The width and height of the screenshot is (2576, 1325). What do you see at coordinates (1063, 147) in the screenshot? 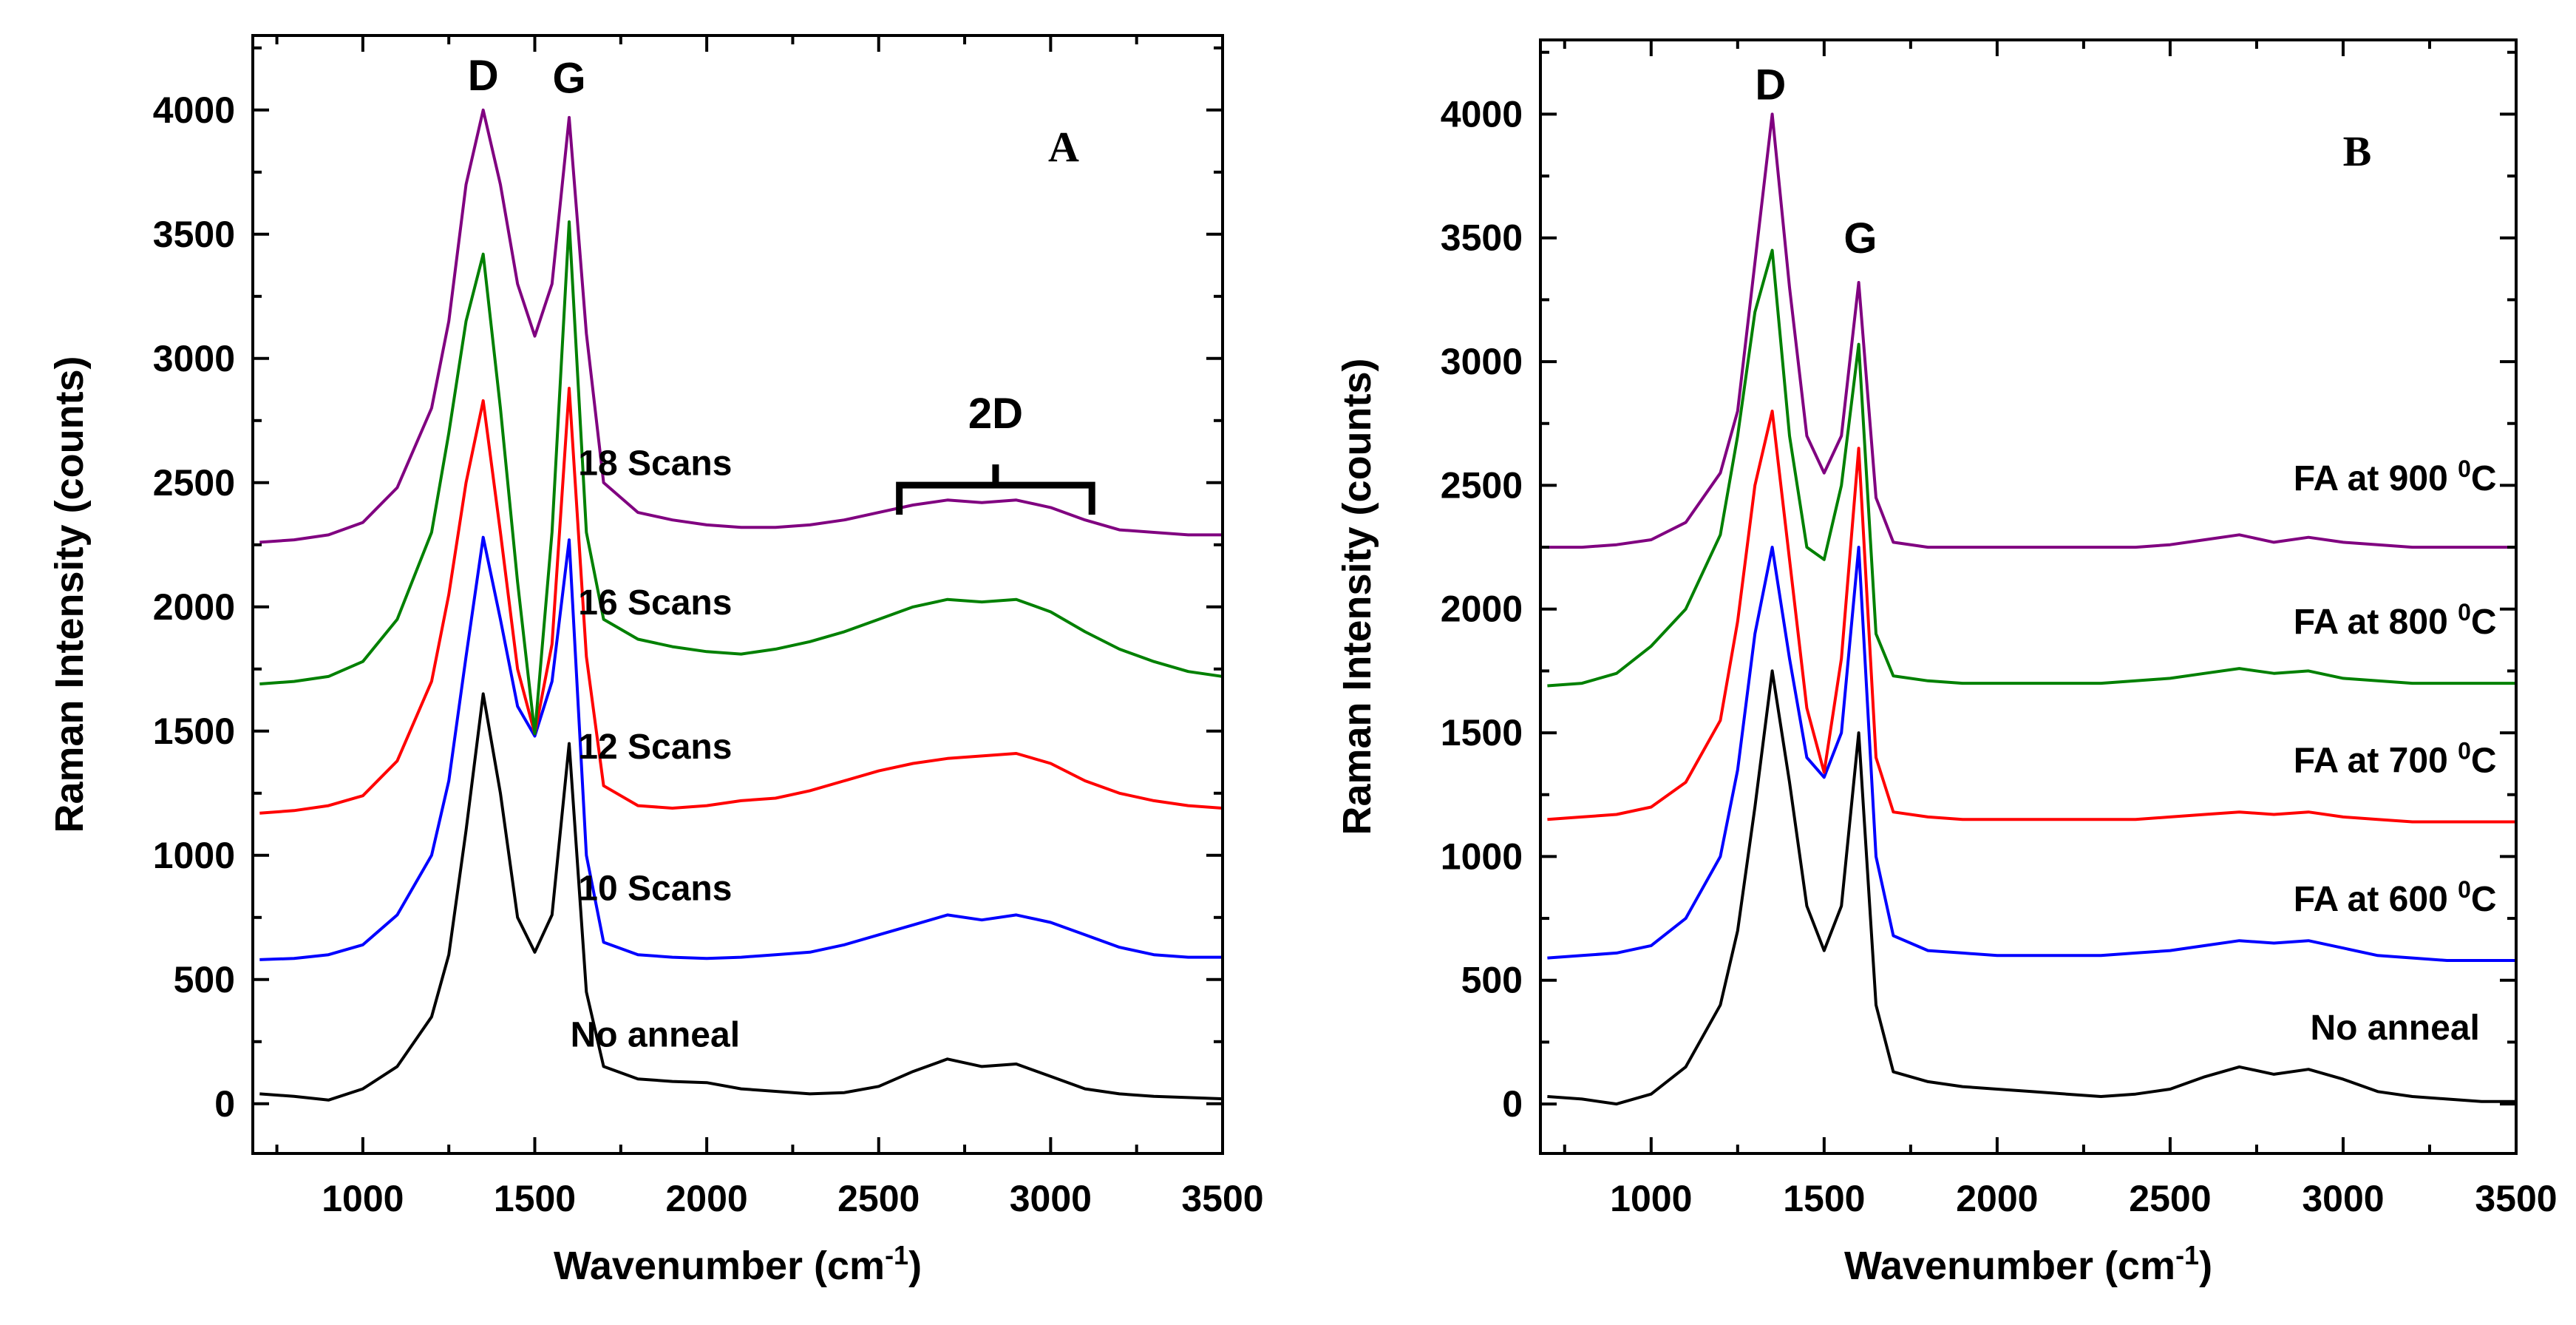
I see `panel-label: A` at bounding box center [1063, 147].